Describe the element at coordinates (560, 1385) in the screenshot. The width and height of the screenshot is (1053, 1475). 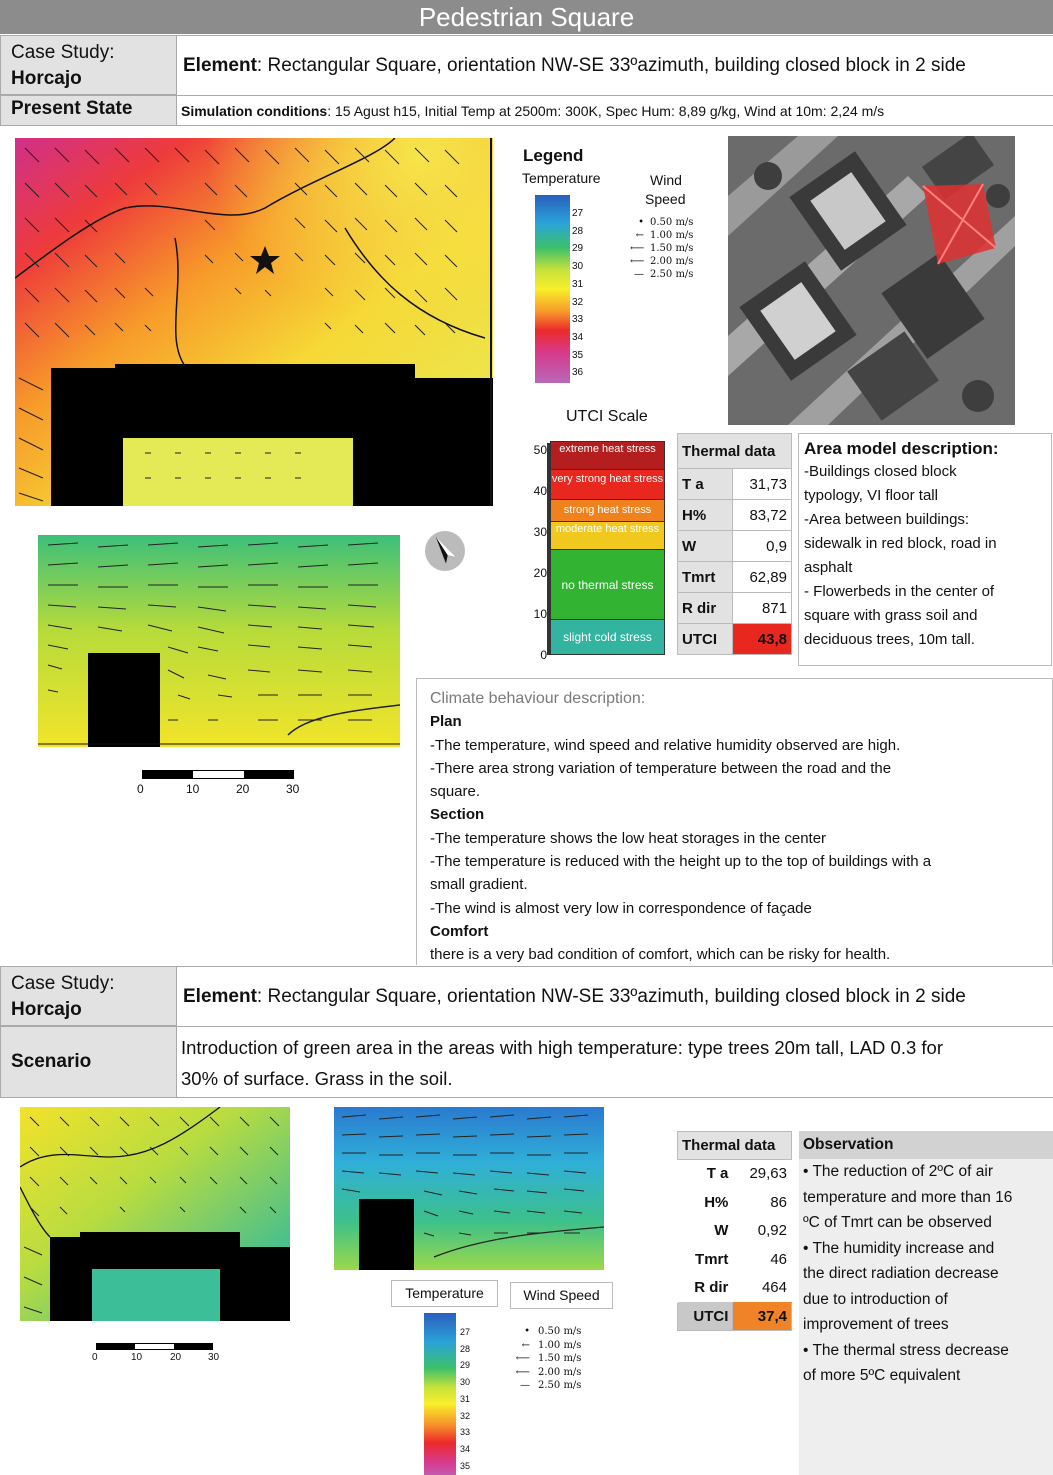
I see `wind-tick-2: 2.50 m/s` at that location.